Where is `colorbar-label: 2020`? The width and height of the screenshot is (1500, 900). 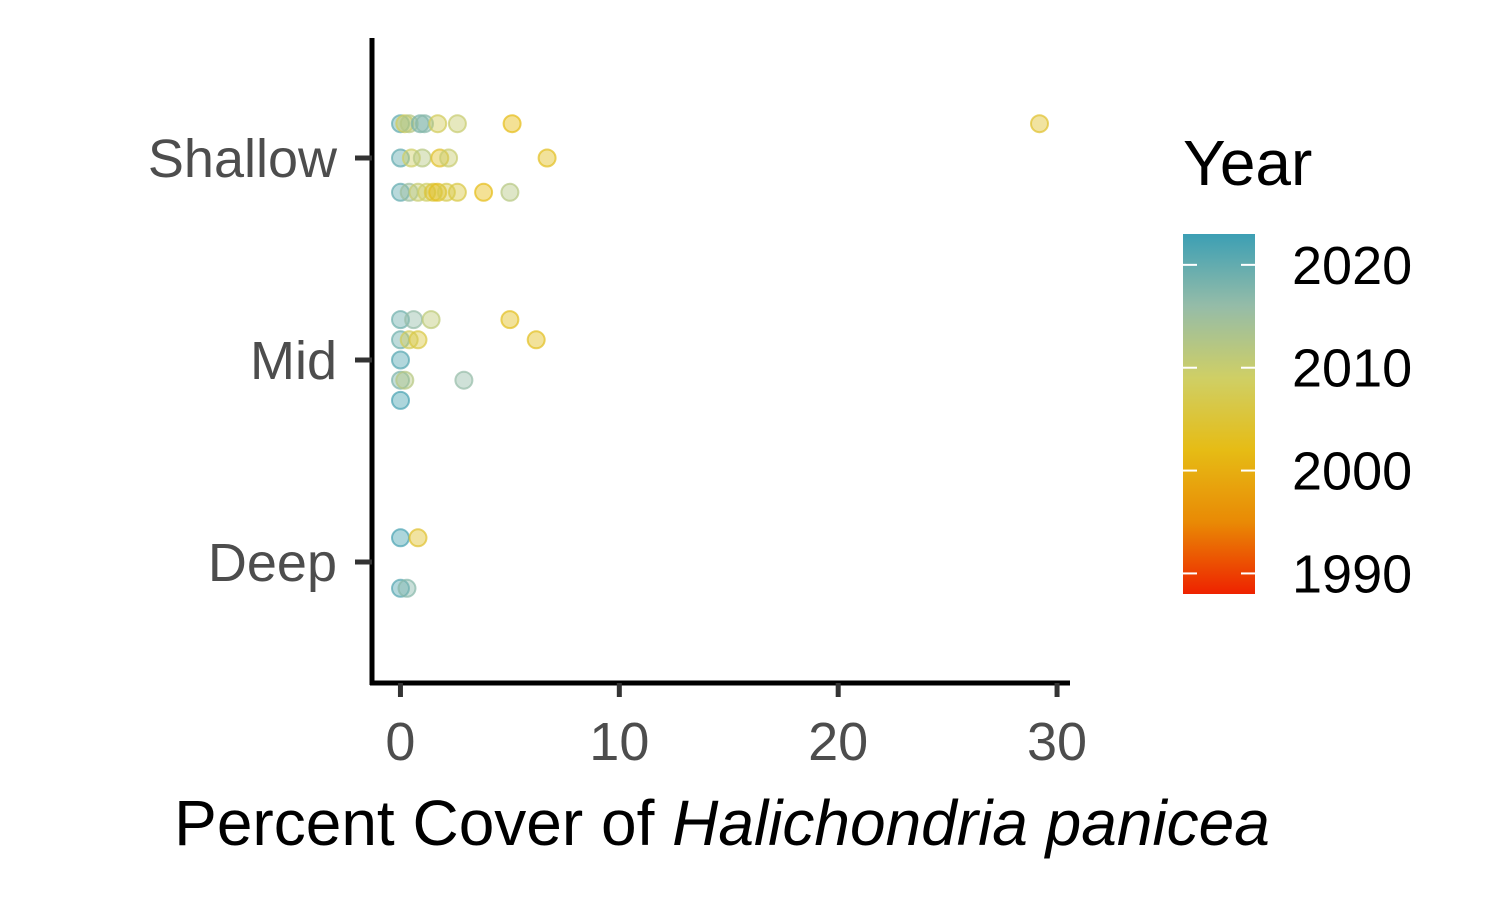
colorbar-label: 2020 is located at coordinates (1352, 266).